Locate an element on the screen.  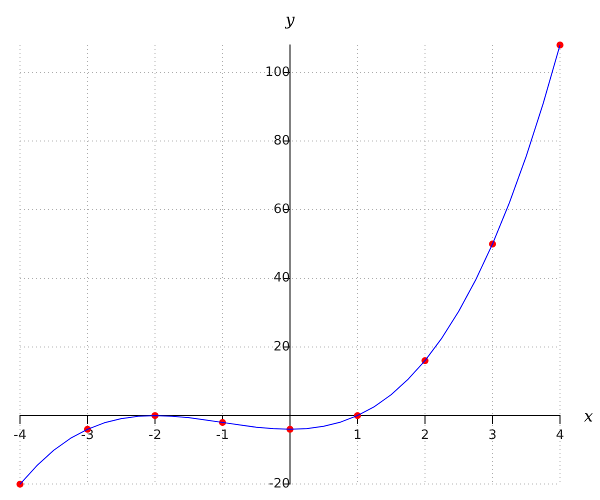
x-tick-label: 2 is located at coordinates (425, 435).